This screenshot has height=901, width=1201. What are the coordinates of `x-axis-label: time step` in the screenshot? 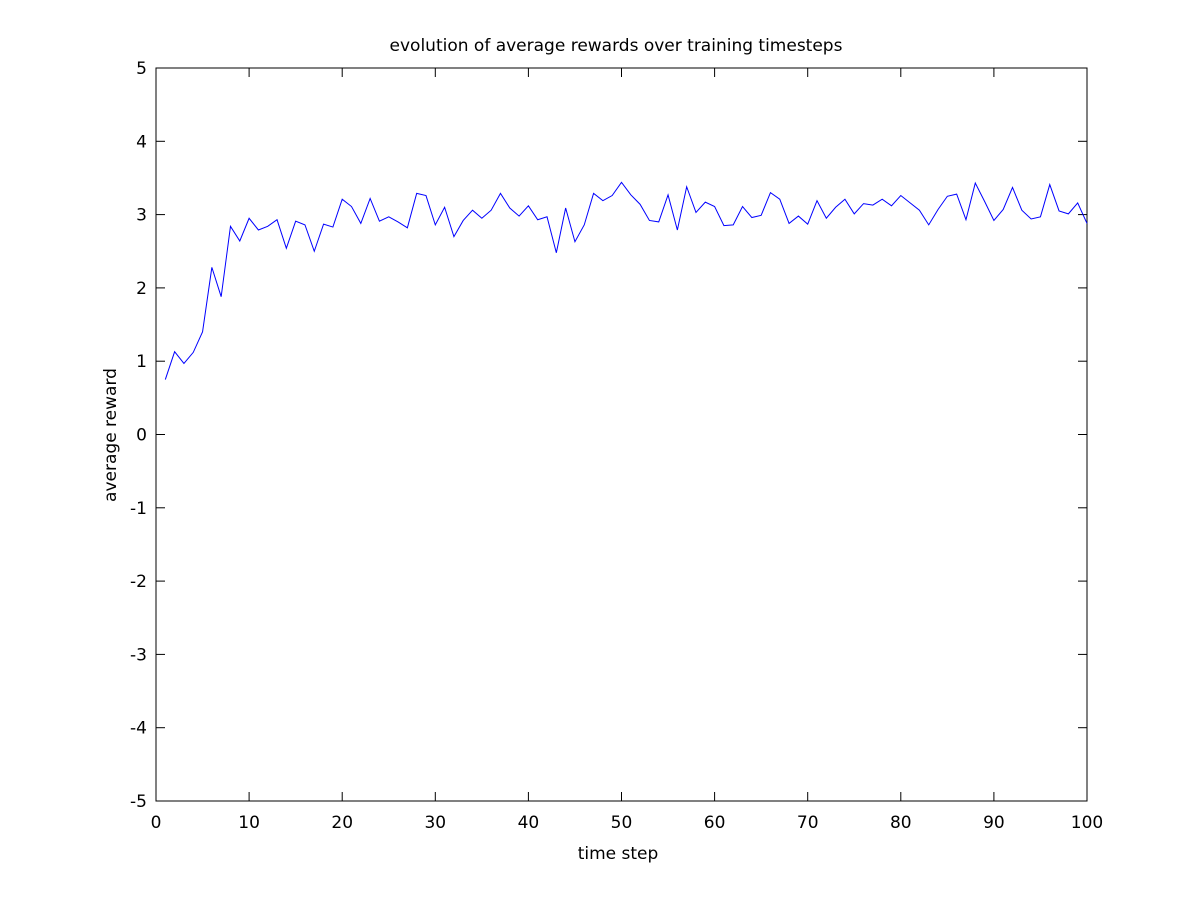 It's located at (618, 854).